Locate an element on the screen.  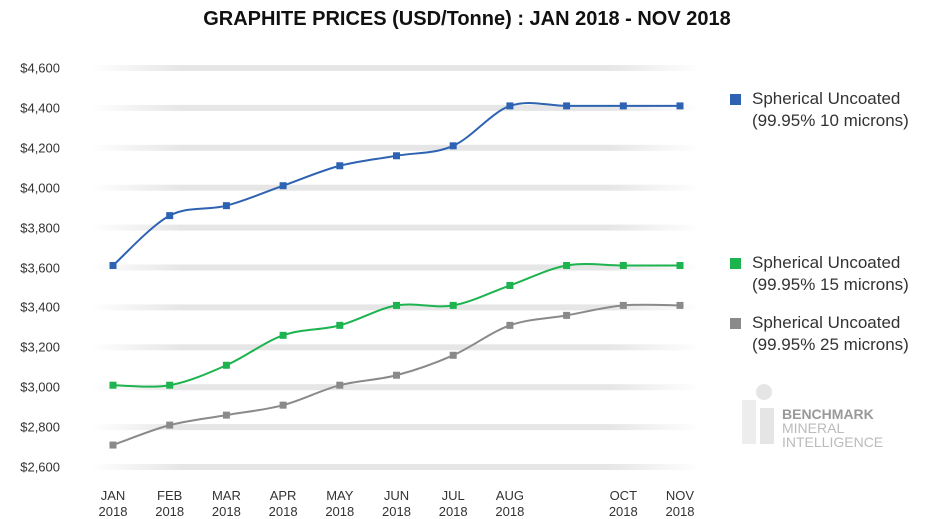
logo-icon is located at coordinates (758, 414).